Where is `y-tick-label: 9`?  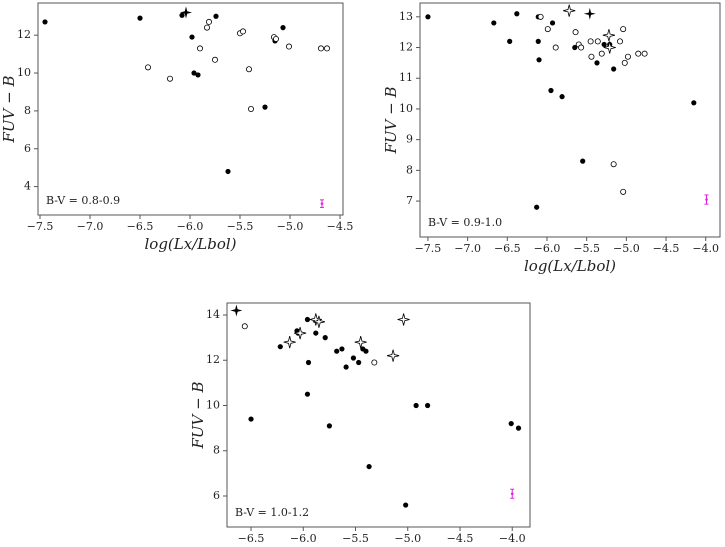
y-tick-label: 9 is located at coordinates (409, 139).